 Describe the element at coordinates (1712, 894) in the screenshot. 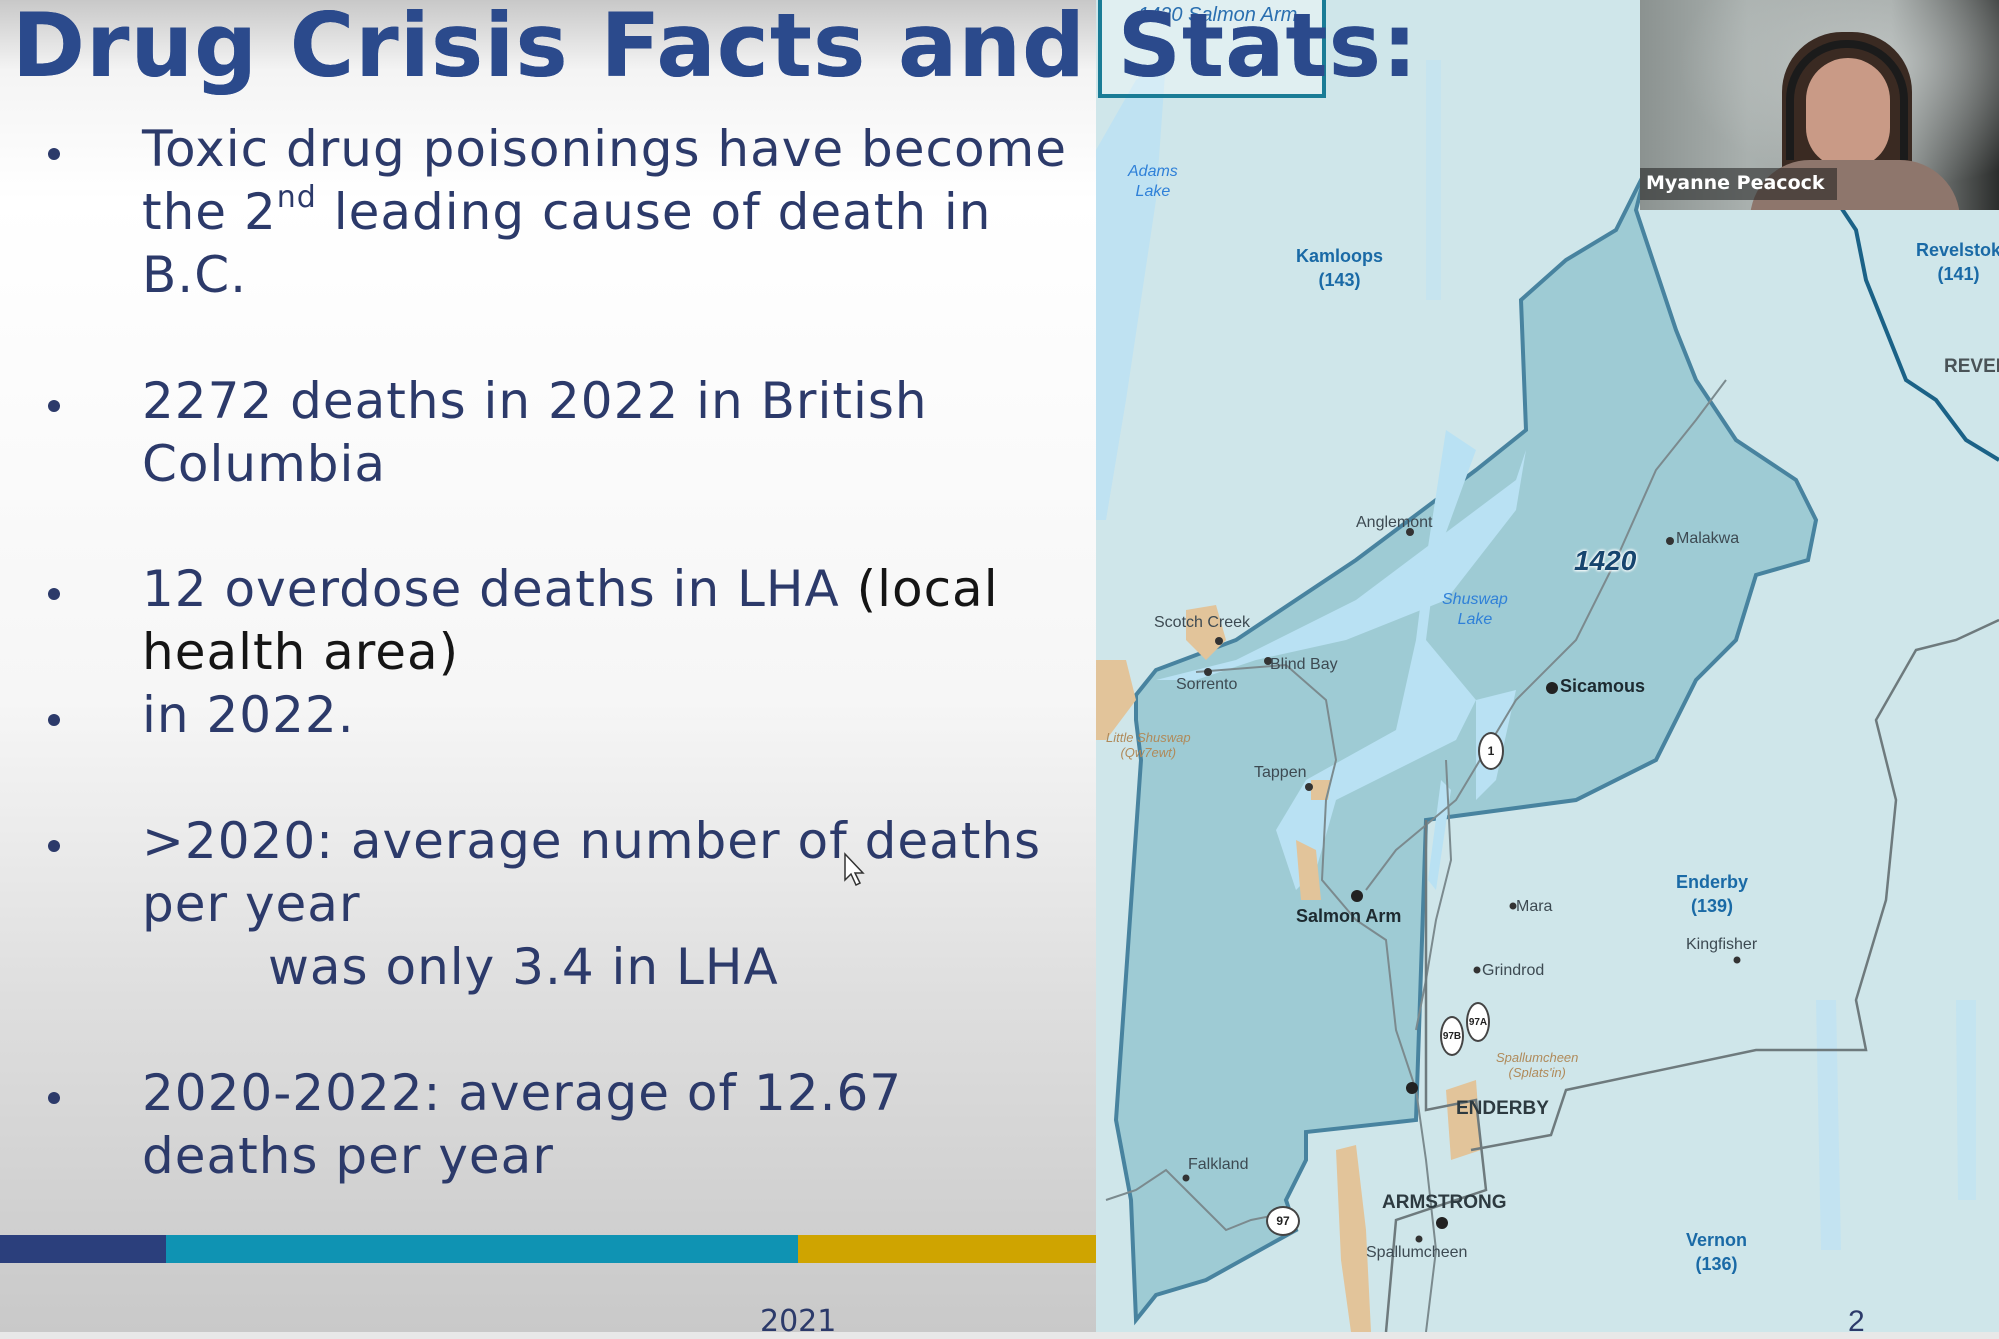

I see `lha-label-enderby: Enderby (139)` at that location.